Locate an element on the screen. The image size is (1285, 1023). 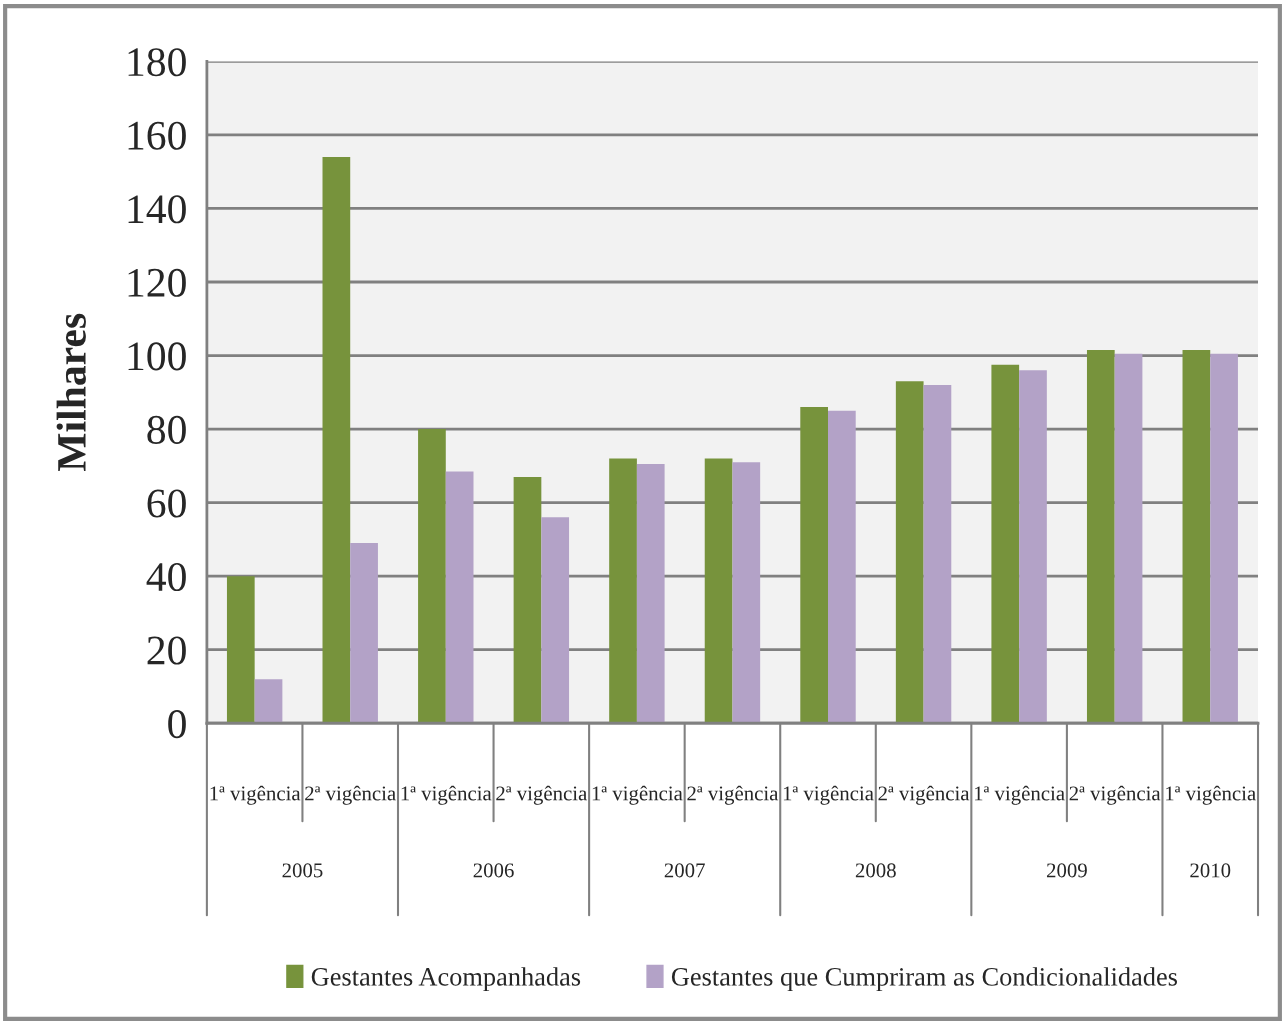
text: 2010 is located at coordinates (1210, 870).